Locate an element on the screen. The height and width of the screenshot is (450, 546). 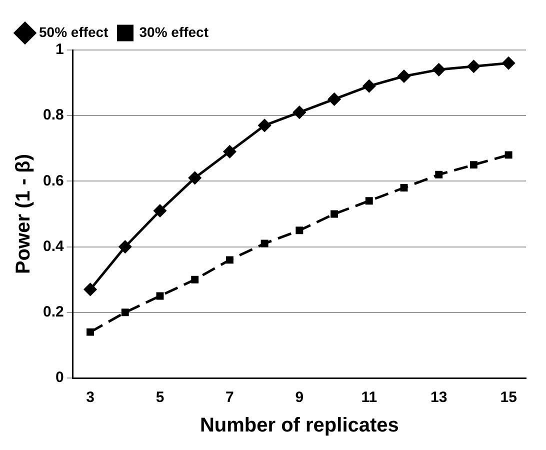
y-axis-title: Power (1 - β) is located at coordinates (23, 214).